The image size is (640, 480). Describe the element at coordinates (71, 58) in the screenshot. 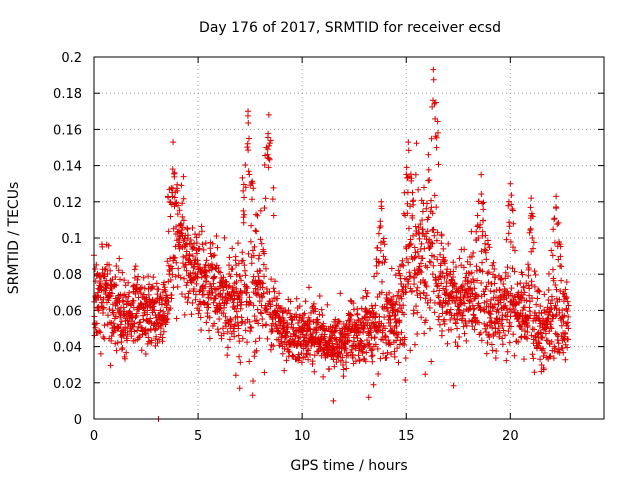

I see `y-tick-label: 0.2` at that location.